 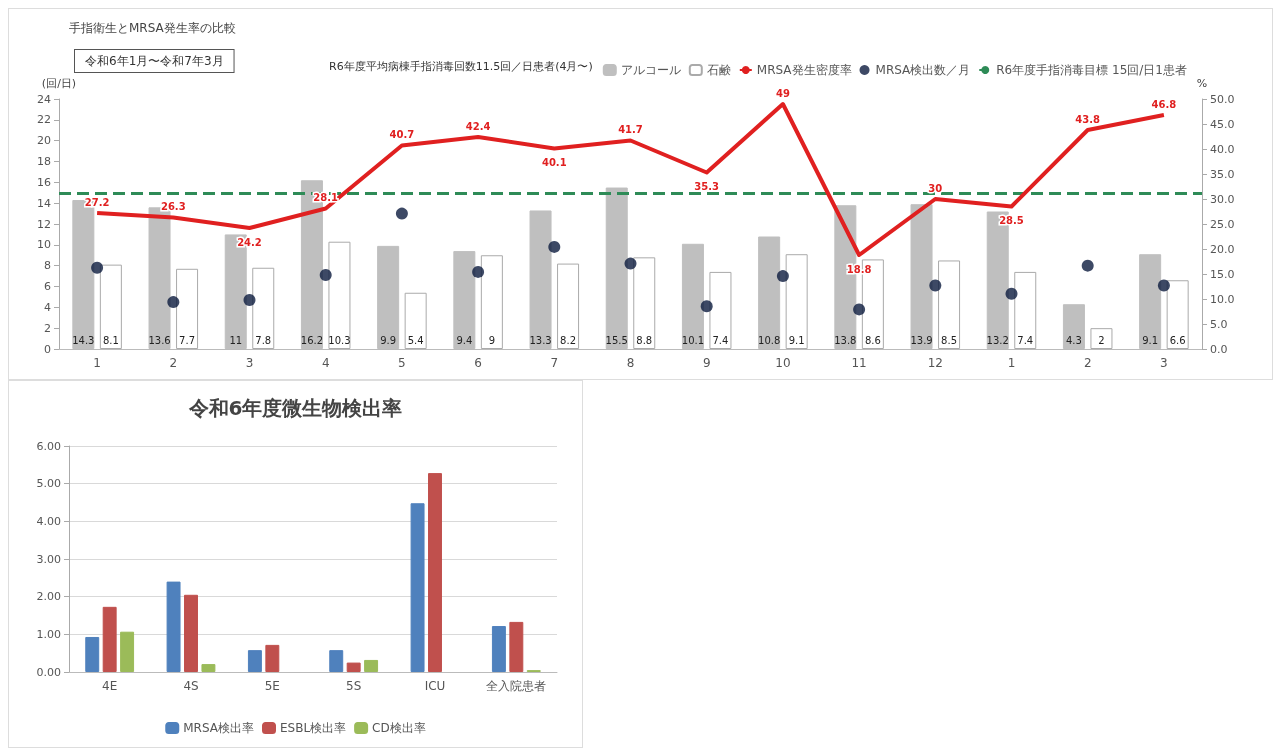 What do you see at coordinates (415, 340) in the screenshot?
I see `data-label: 5.4` at bounding box center [415, 340].